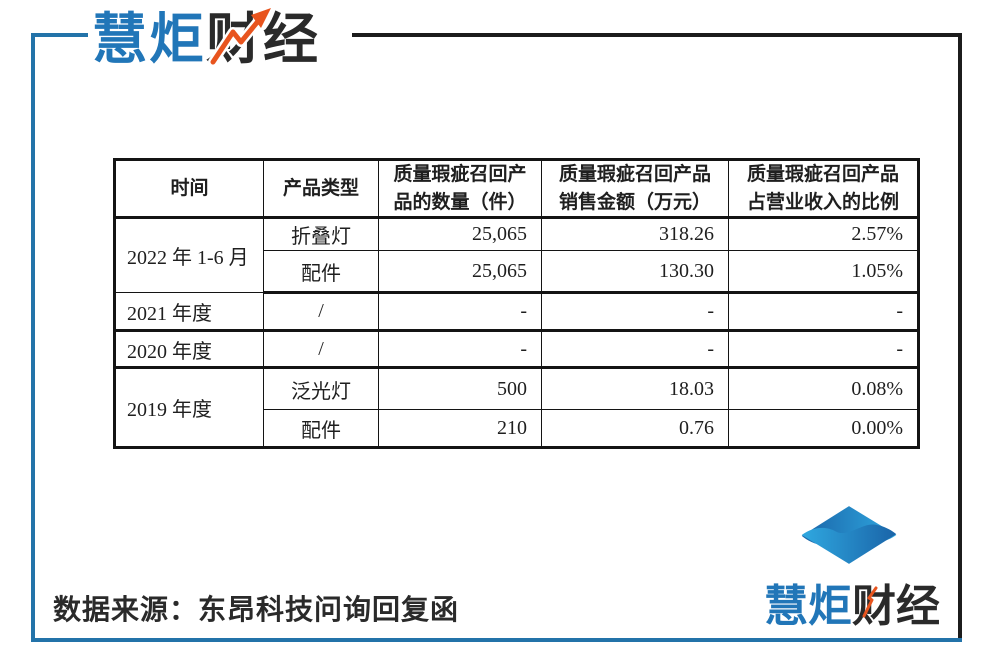 The width and height of the screenshot is (986, 656). Describe the element at coordinates (239, 37) in the screenshot. I see `trend-arrow-icon` at that location.